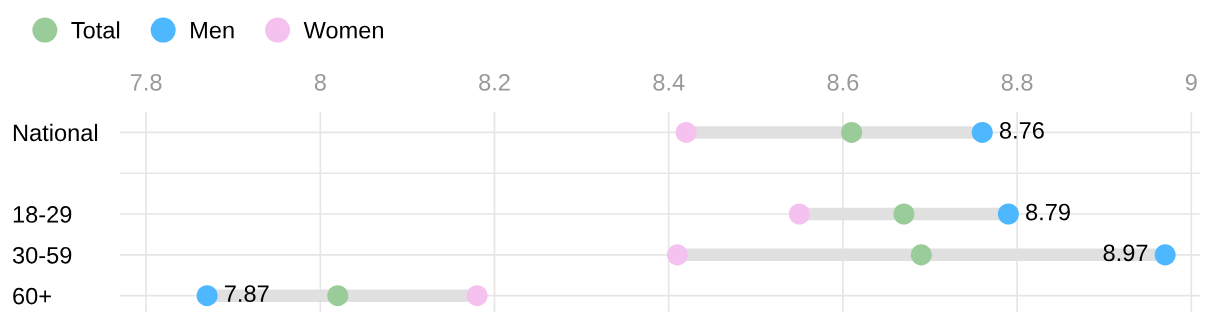 This screenshot has width=1220, height=324. What do you see at coordinates (494, 82) in the screenshot?
I see `x-tick-label: 8.2` at bounding box center [494, 82].